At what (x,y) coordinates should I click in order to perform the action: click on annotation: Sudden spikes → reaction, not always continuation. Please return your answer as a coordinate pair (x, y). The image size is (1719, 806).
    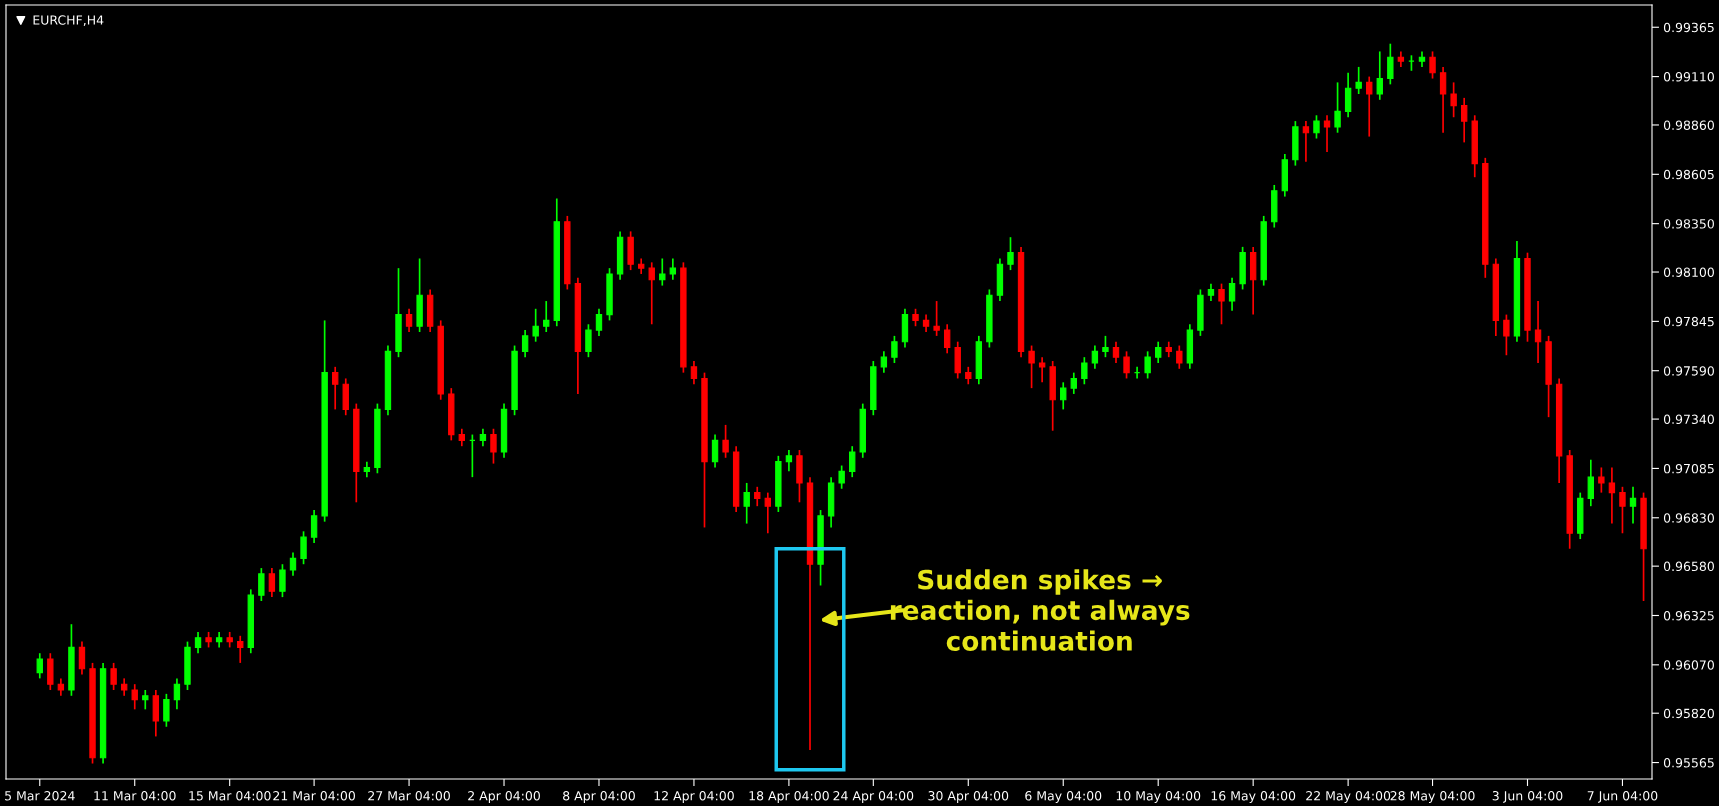
    Looking at the image, I should click on (1040, 610).